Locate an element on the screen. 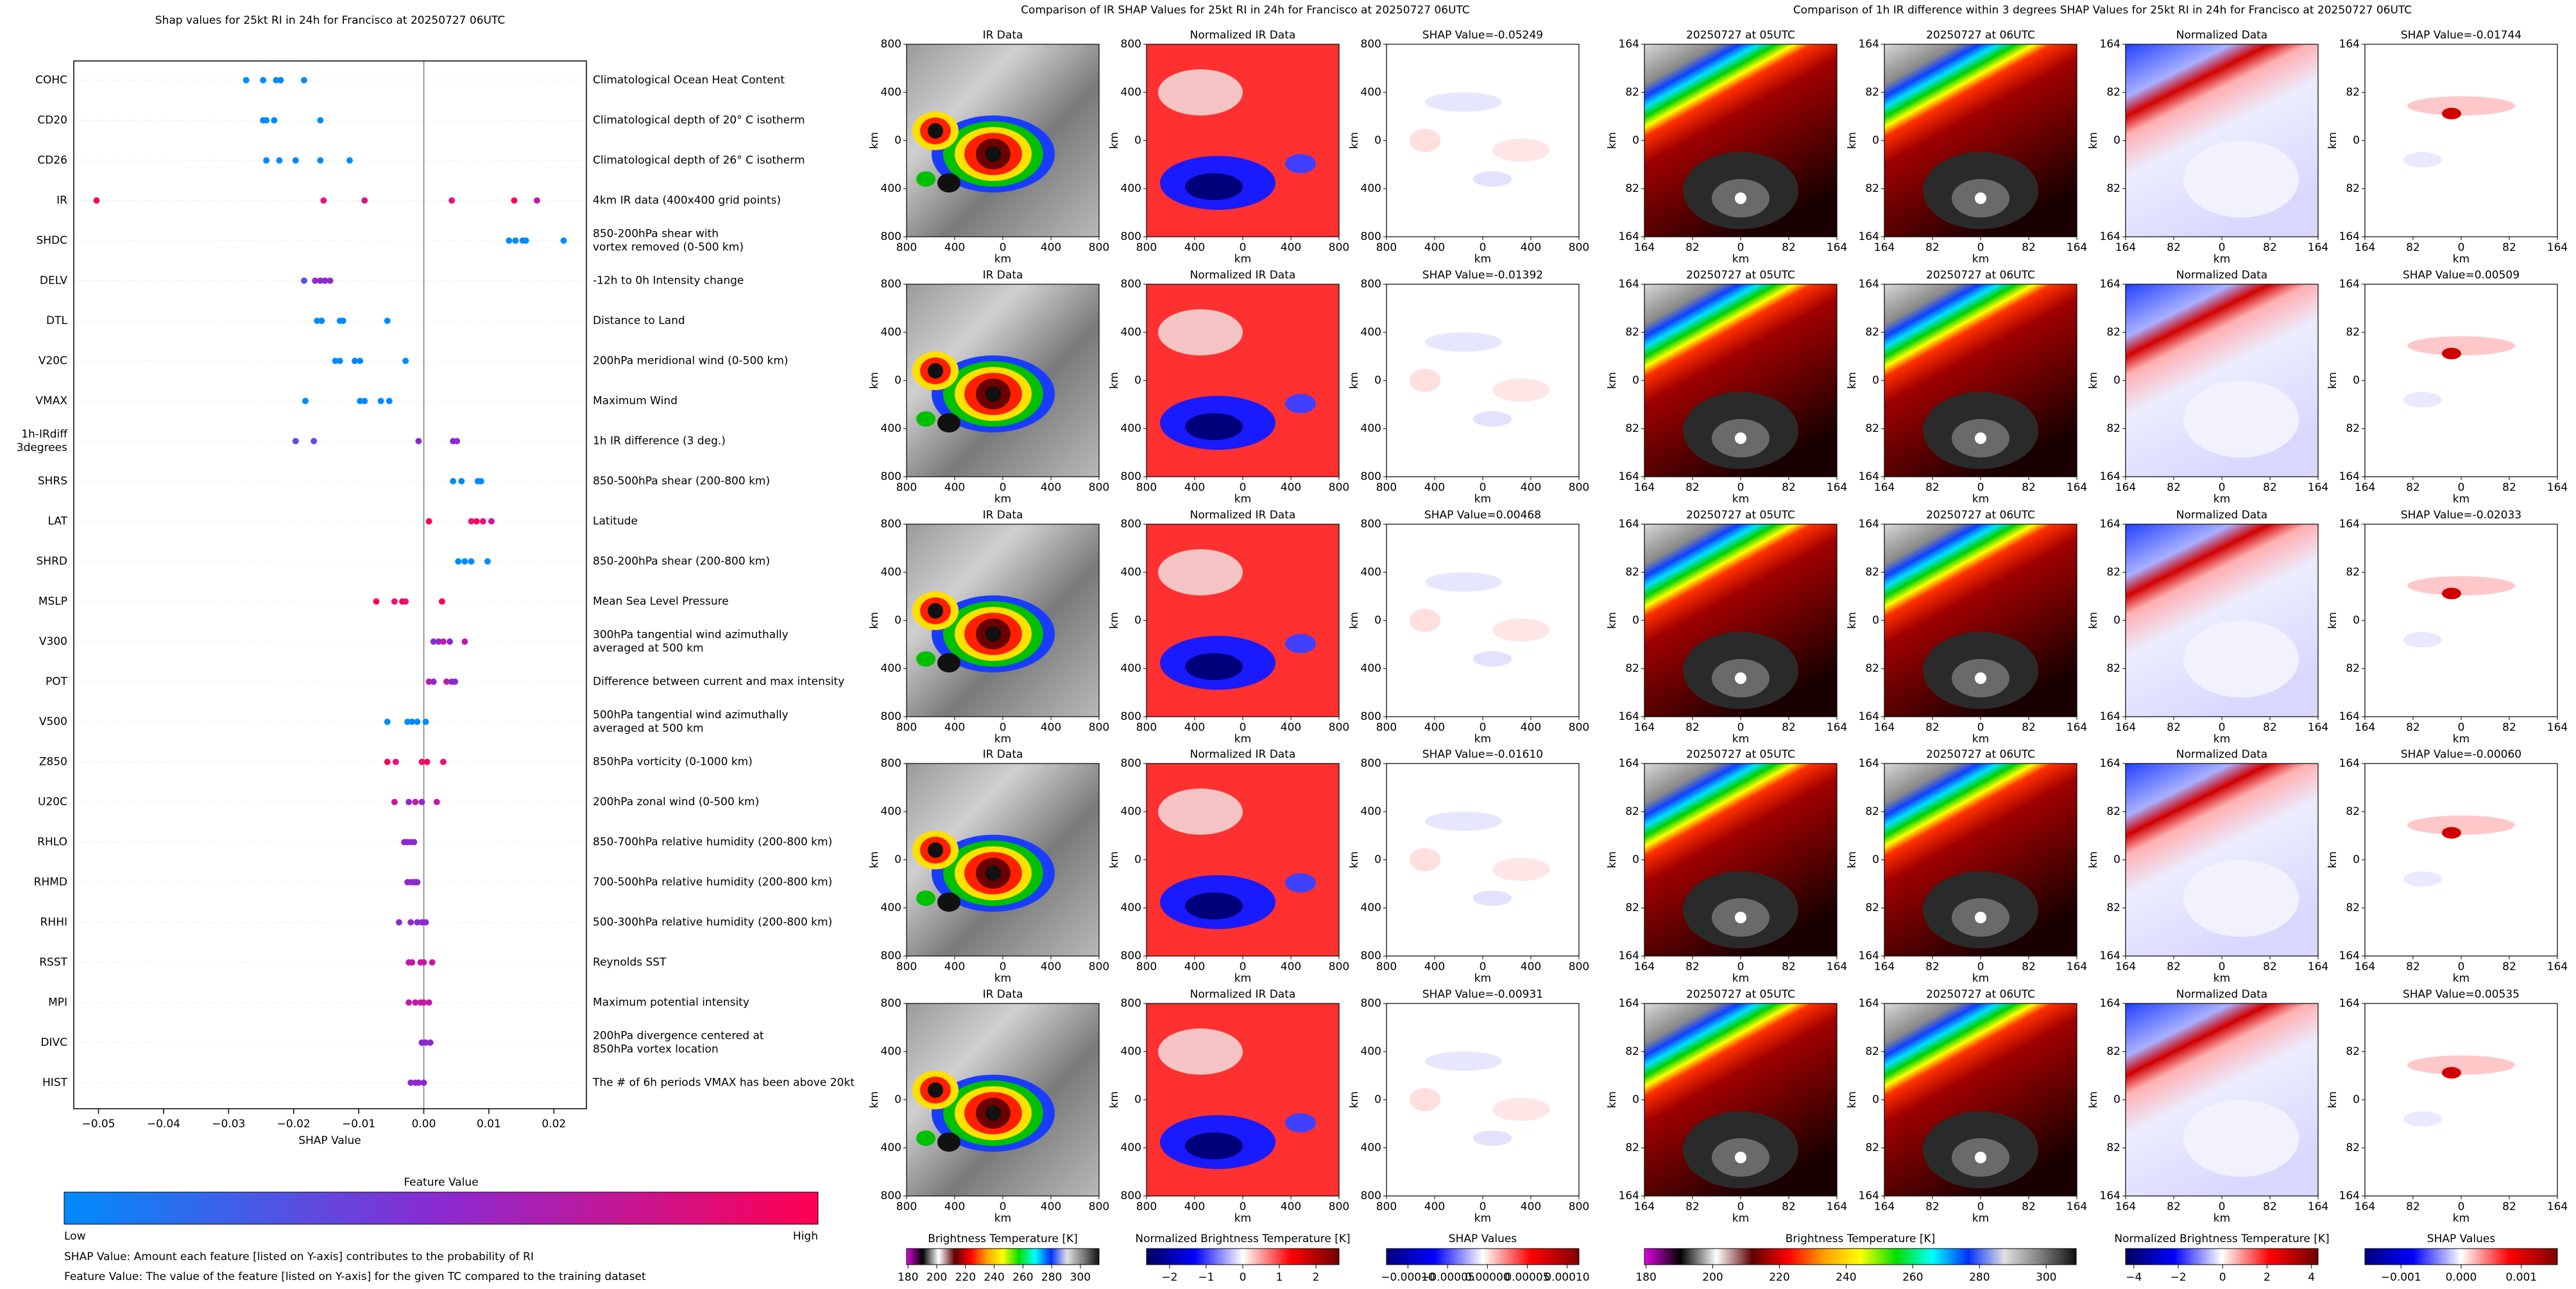 The height and width of the screenshot is (1289, 2576). colorbar-title: Normalized Brightness Temperature [K] is located at coordinates (1242, 1239).